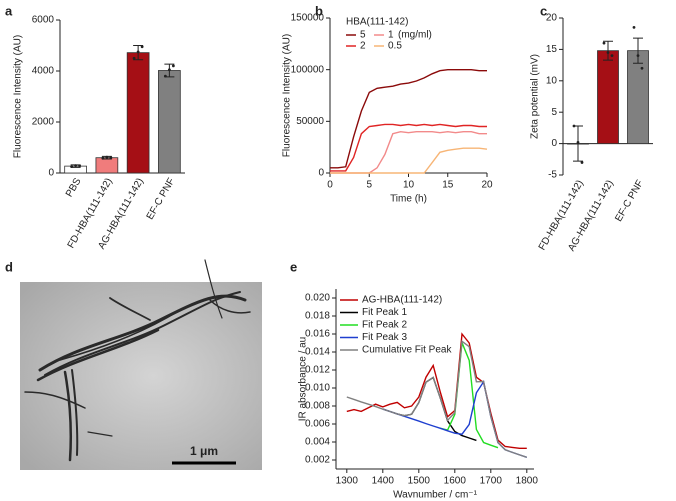 The width and height of the screenshot is (676, 501). I want to click on panel-label: d, so click(9, 266).